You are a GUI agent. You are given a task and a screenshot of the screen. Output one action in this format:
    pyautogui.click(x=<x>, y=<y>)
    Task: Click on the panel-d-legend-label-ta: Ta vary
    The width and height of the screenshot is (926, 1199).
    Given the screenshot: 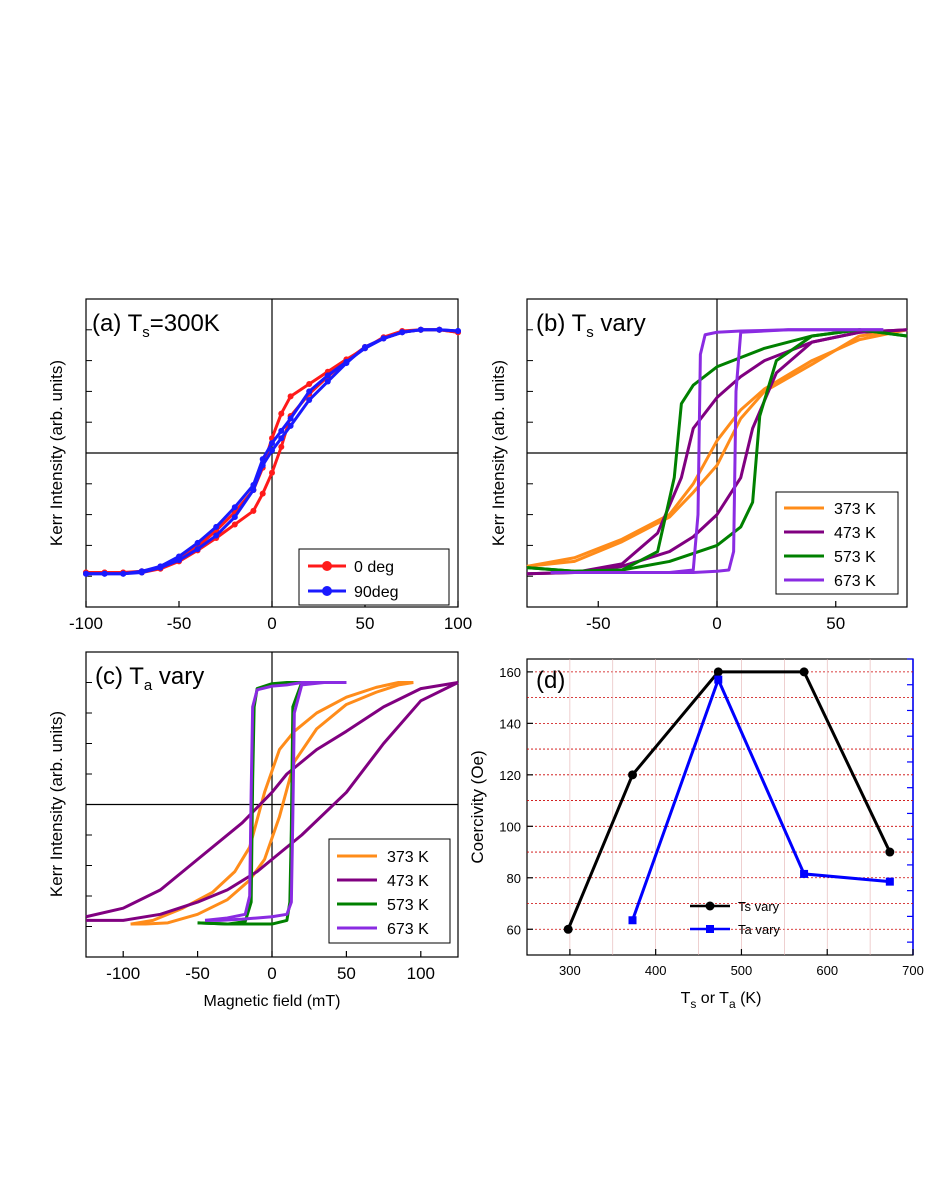 What is the action you would take?
    pyautogui.click(x=759, y=929)
    